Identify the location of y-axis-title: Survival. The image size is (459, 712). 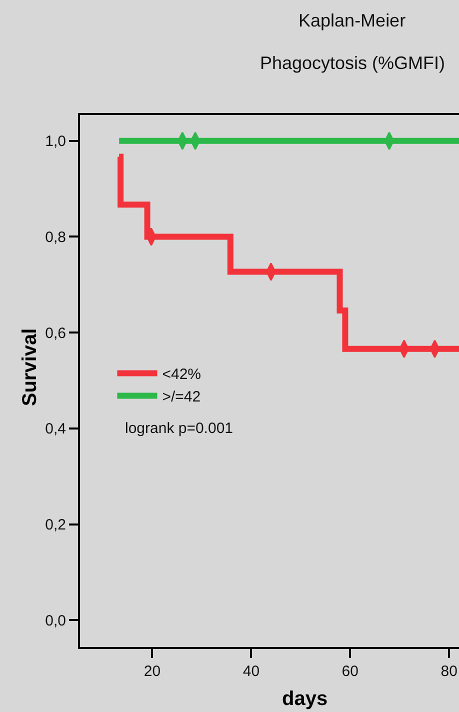
(29, 367).